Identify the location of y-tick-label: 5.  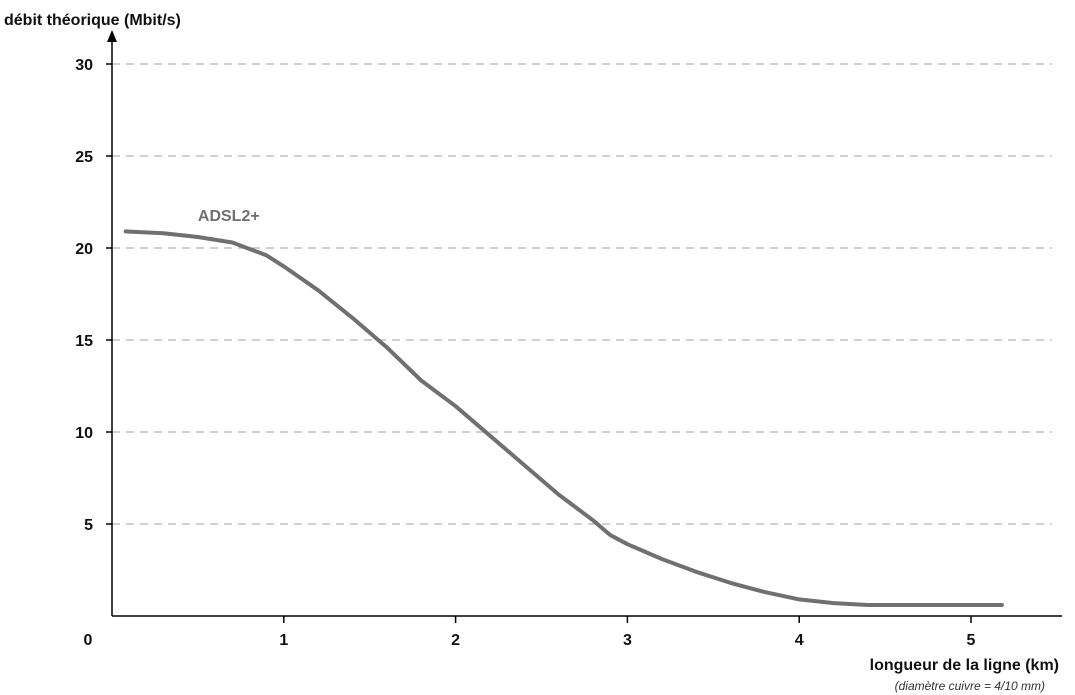
(88, 525).